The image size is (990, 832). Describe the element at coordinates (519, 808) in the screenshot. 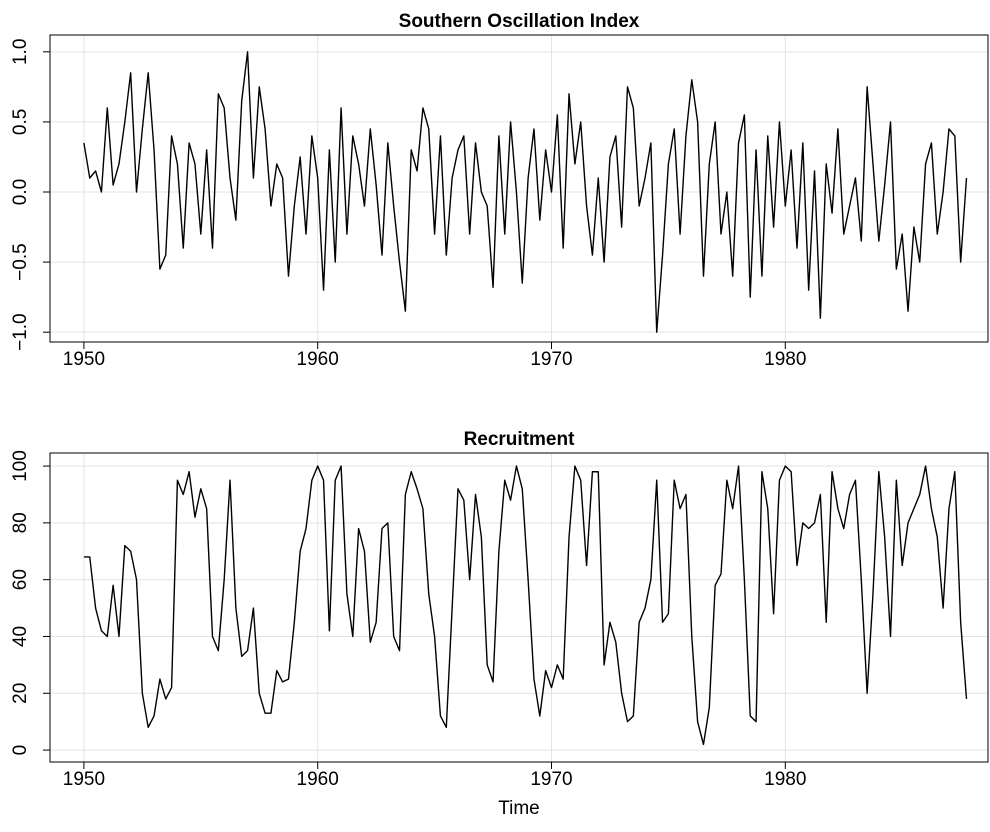

I see `x-axis-label: Time` at that location.